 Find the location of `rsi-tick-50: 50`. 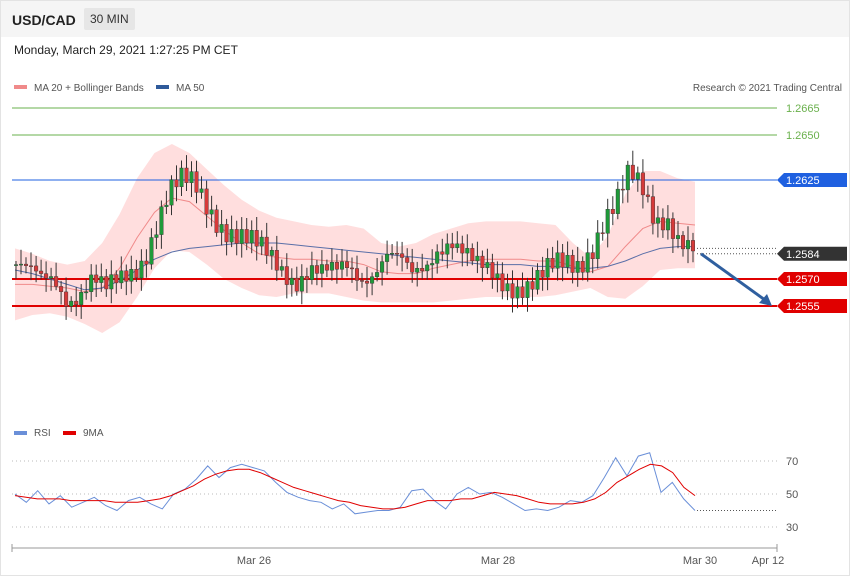

rsi-tick-50: 50 is located at coordinates (792, 495).